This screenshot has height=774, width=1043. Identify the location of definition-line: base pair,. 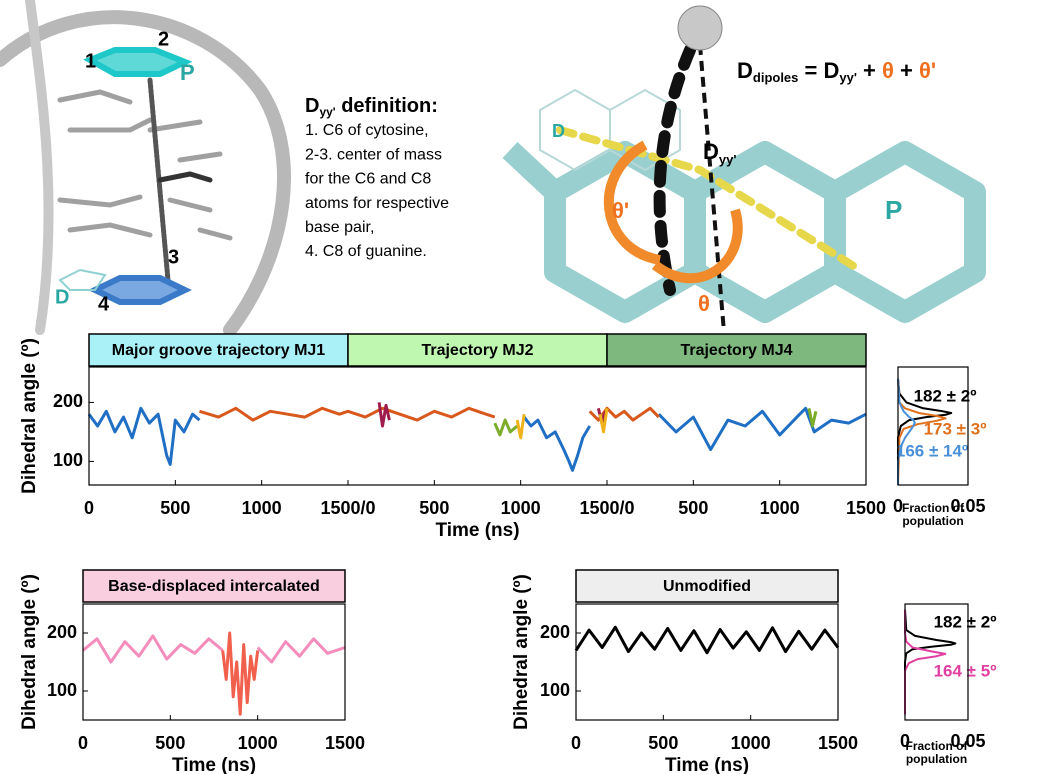
(339, 227).